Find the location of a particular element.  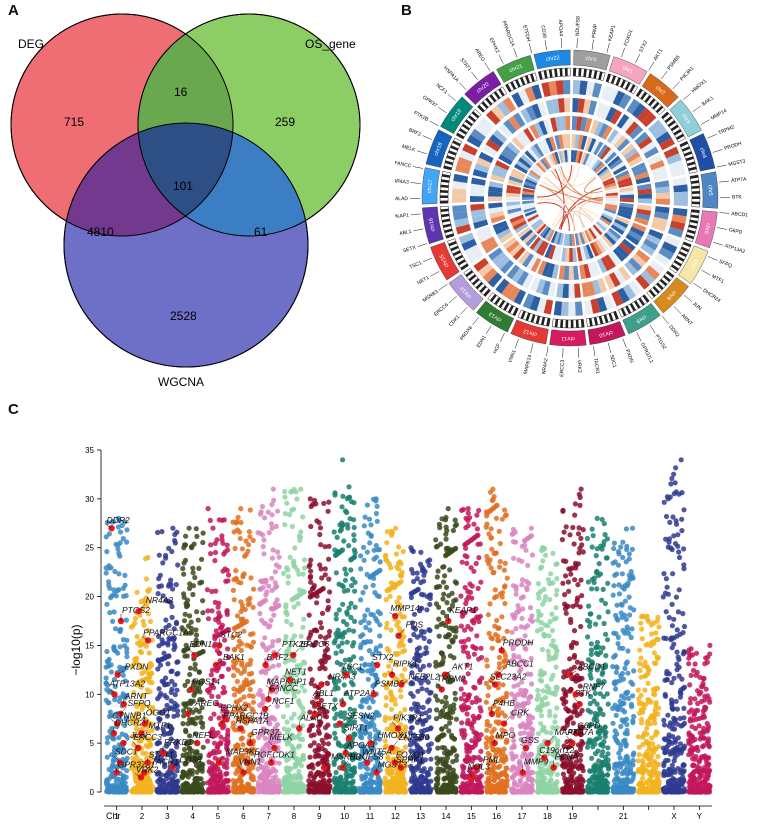

circos-chromosome-label: chr16 is located at coordinates (432, 224).